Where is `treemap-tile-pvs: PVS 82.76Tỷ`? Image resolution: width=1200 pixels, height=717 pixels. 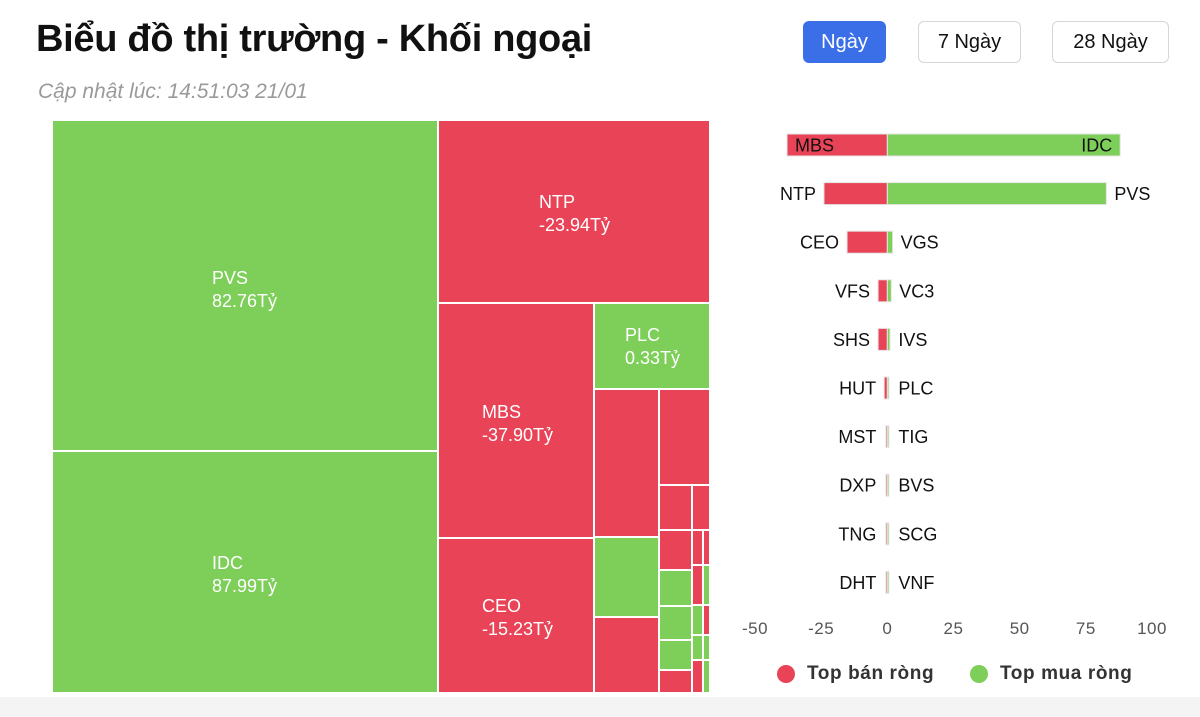
treemap-tile-pvs: PVS 82.76Tỷ is located at coordinates (245, 285).